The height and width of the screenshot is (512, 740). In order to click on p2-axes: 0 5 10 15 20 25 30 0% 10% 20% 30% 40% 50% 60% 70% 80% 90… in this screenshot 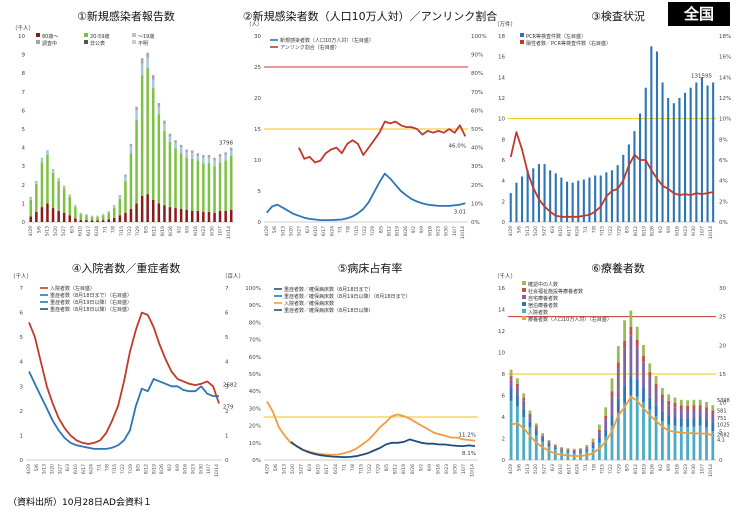, I will do `click(370, 136)`.